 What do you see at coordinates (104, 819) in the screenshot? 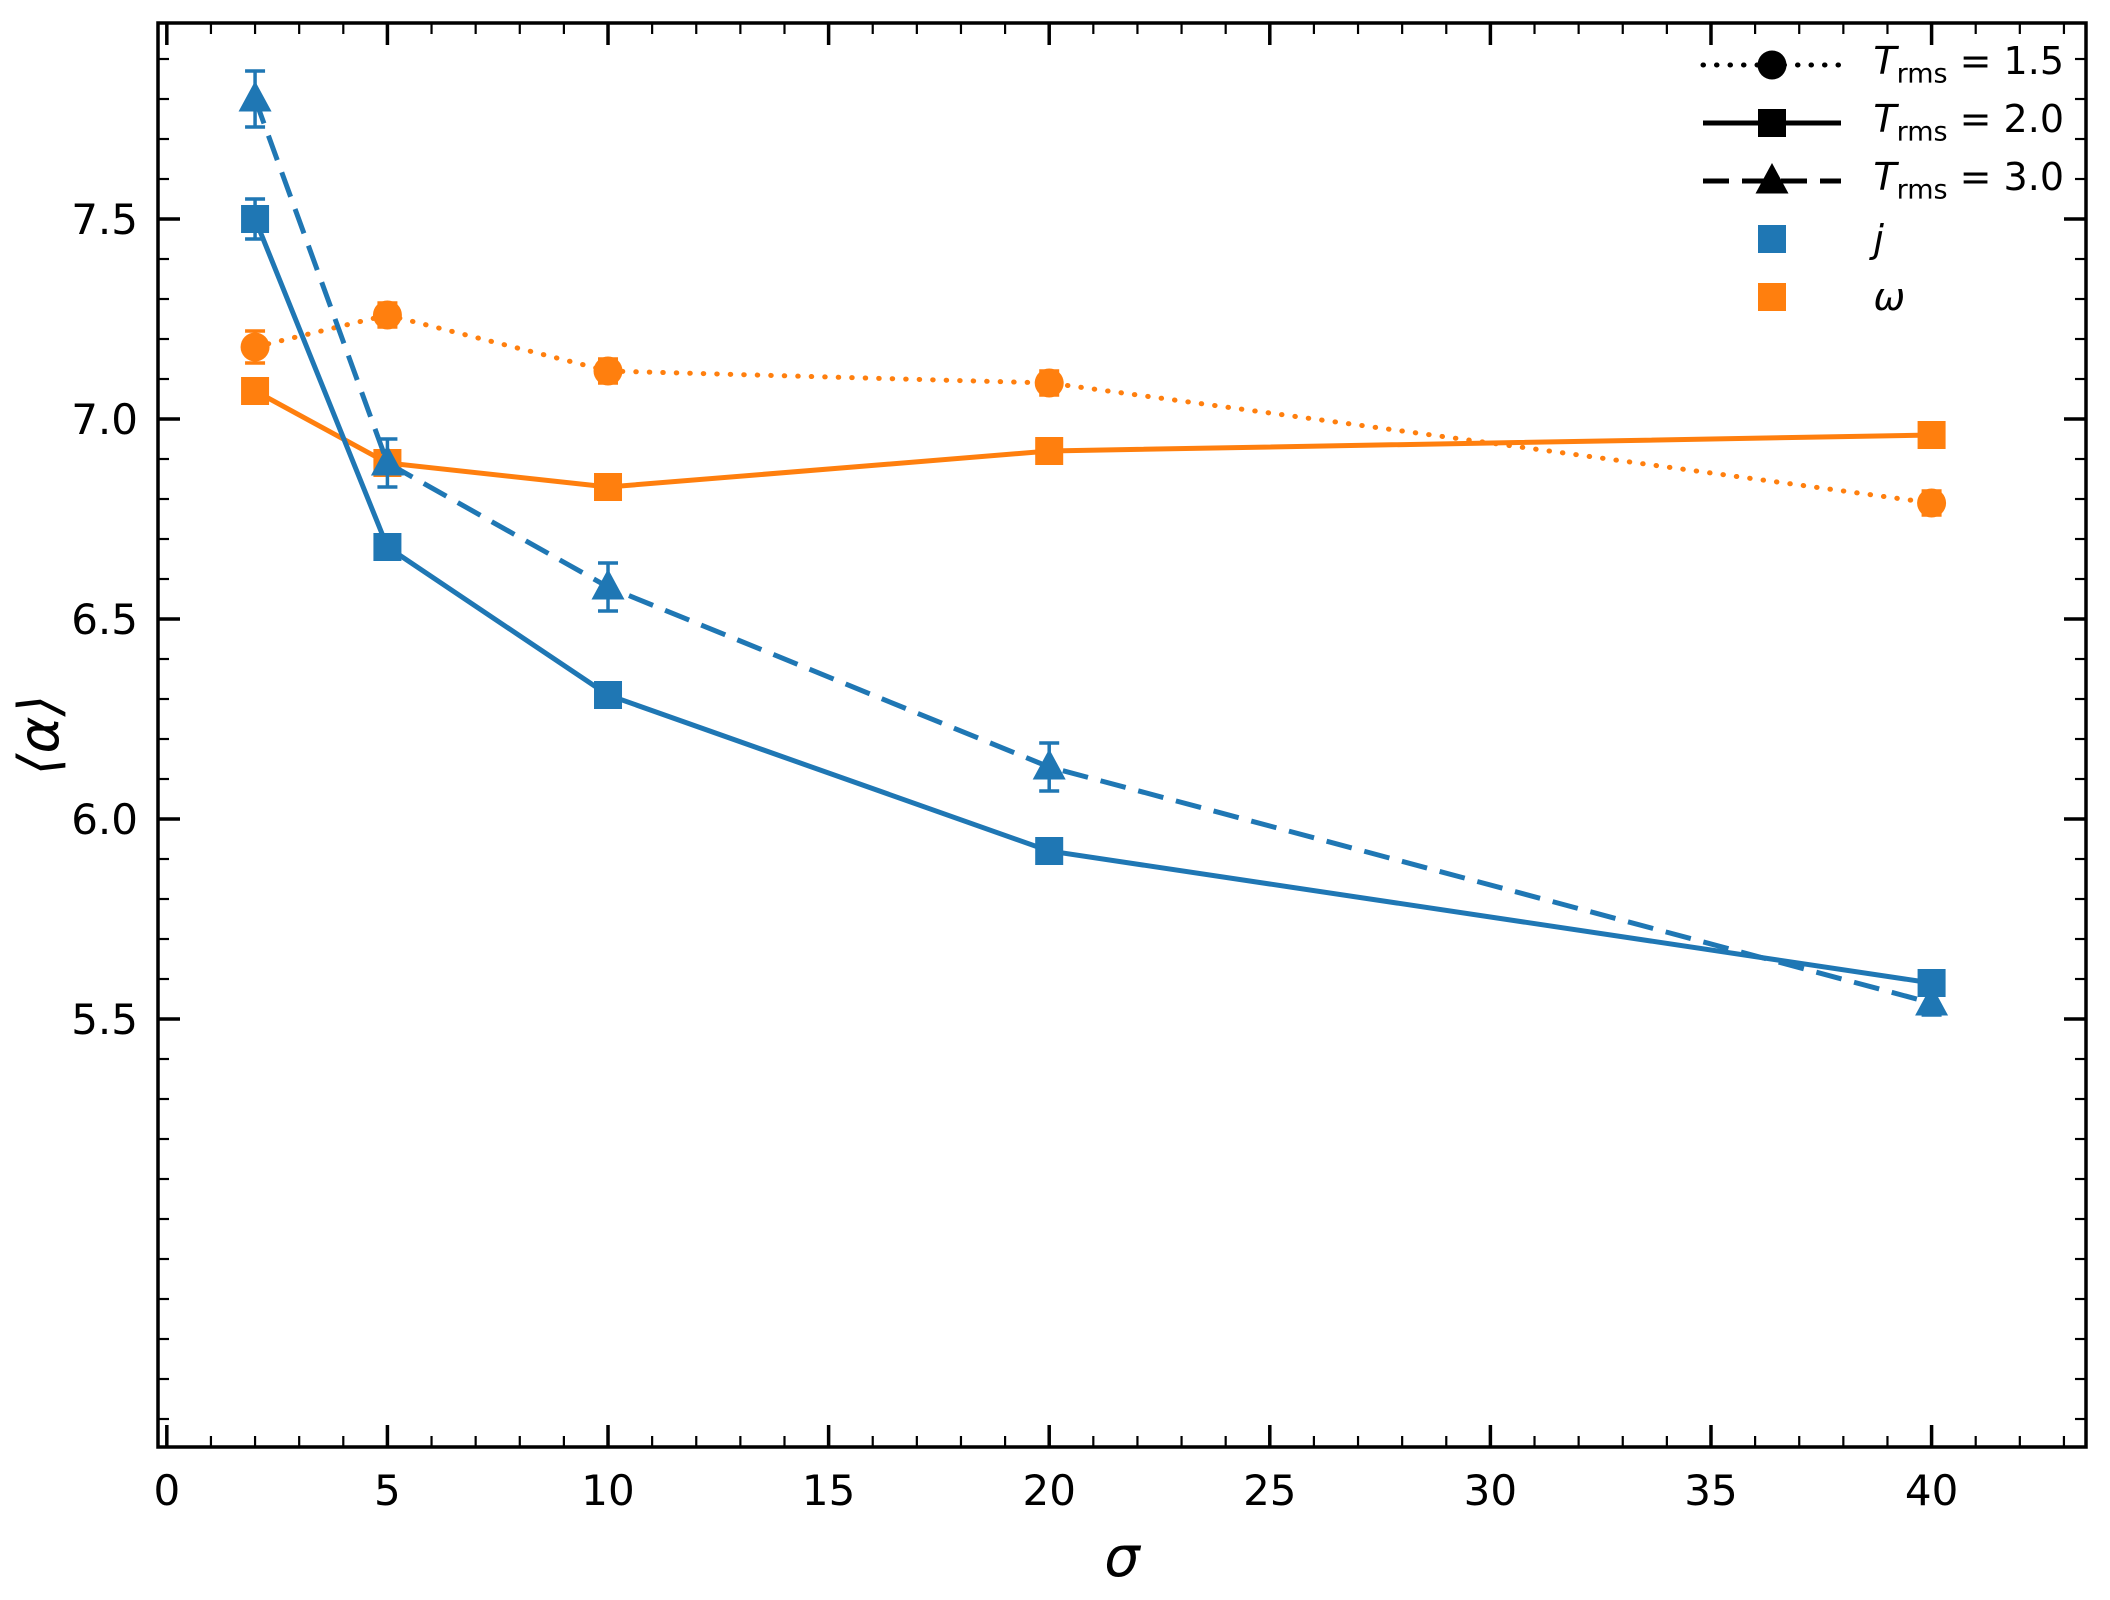
I see `svg-text: 6.0` at bounding box center [104, 819].